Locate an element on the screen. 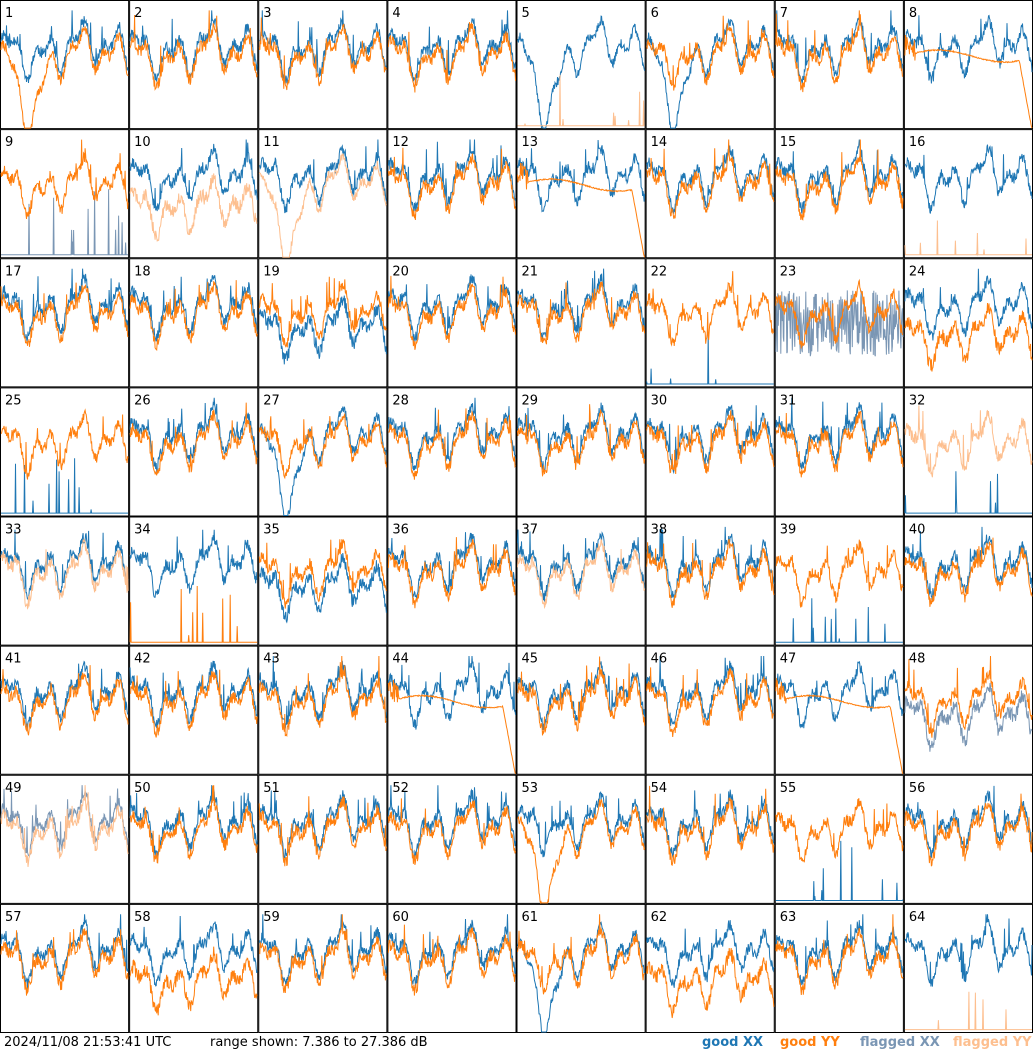  panel-16: 16 is located at coordinates (968, 194).